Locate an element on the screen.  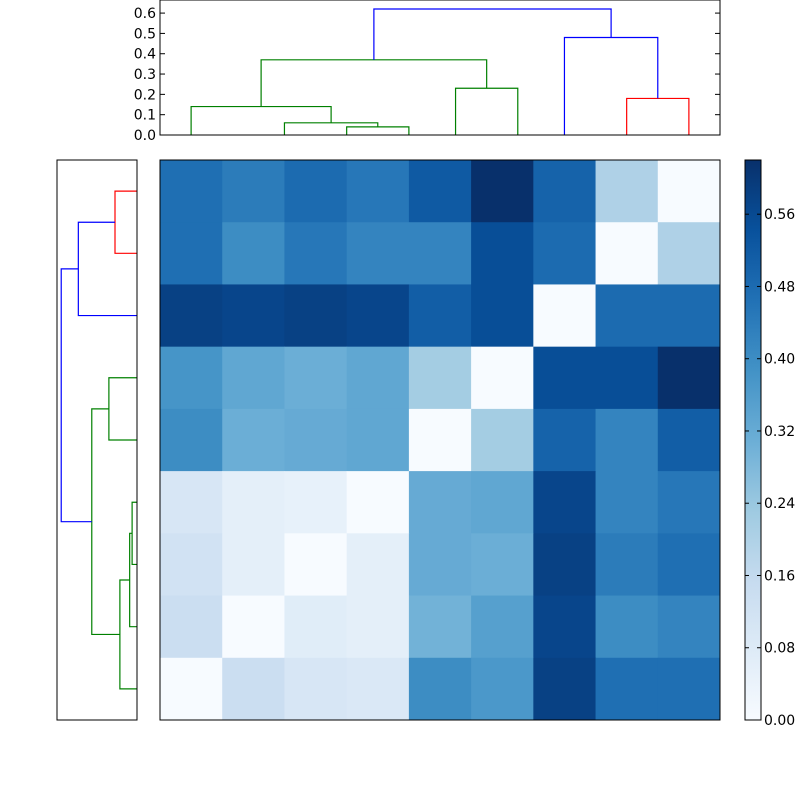
heatmap-cell-r7-c8 is located at coordinates (689, 627).